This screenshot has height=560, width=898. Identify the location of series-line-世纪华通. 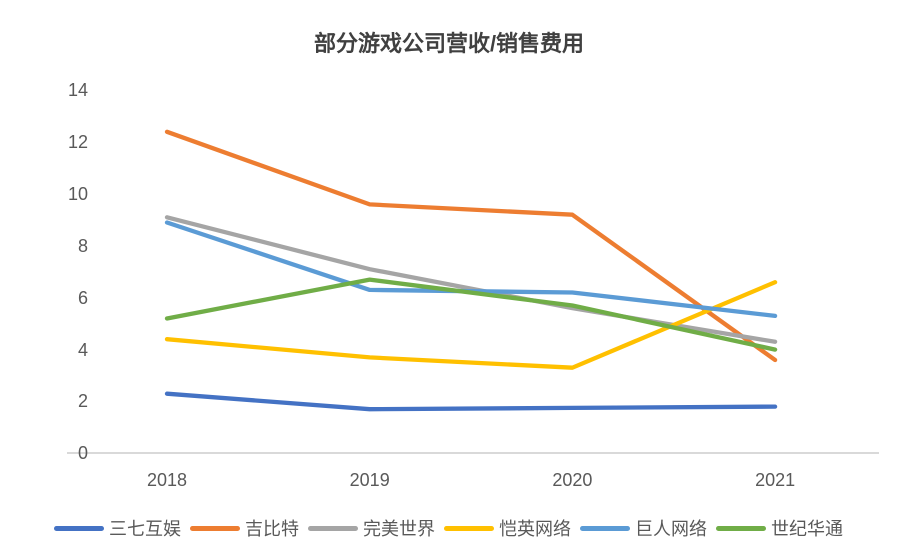
(471, 314).